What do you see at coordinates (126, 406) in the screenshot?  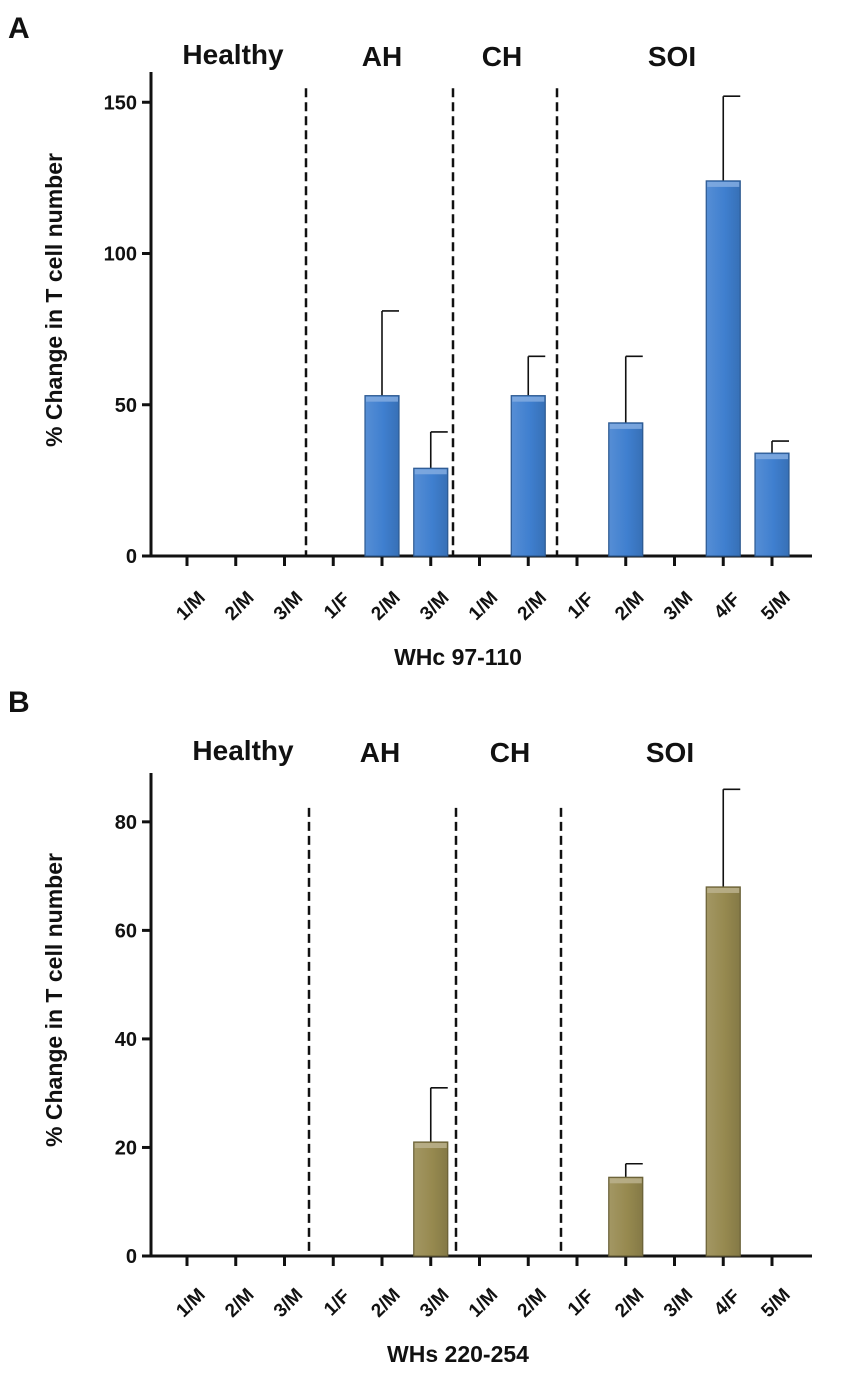 I see `y-tick-label: 50` at bounding box center [126, 406].